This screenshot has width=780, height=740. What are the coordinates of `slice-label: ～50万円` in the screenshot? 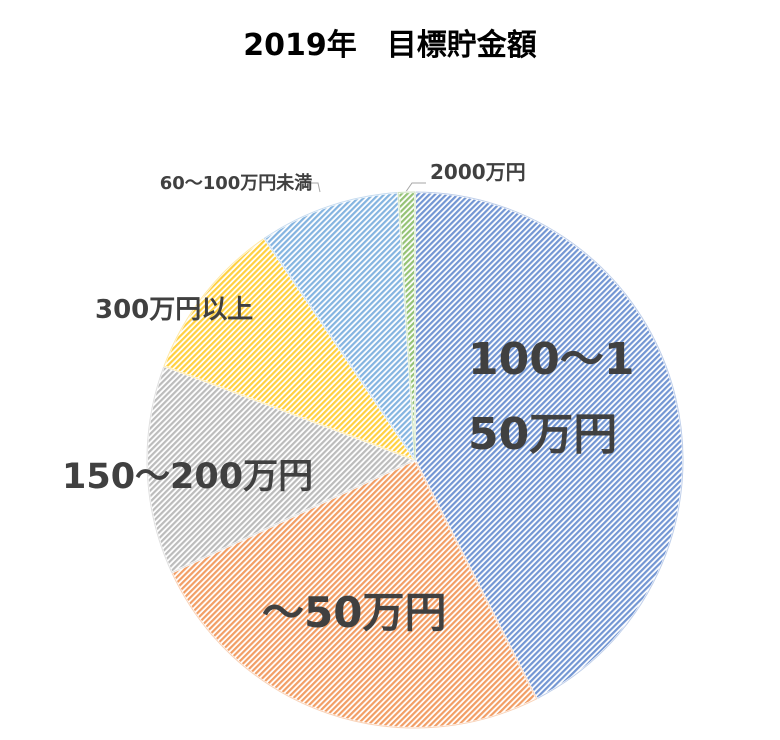 It's located at (354, 612).